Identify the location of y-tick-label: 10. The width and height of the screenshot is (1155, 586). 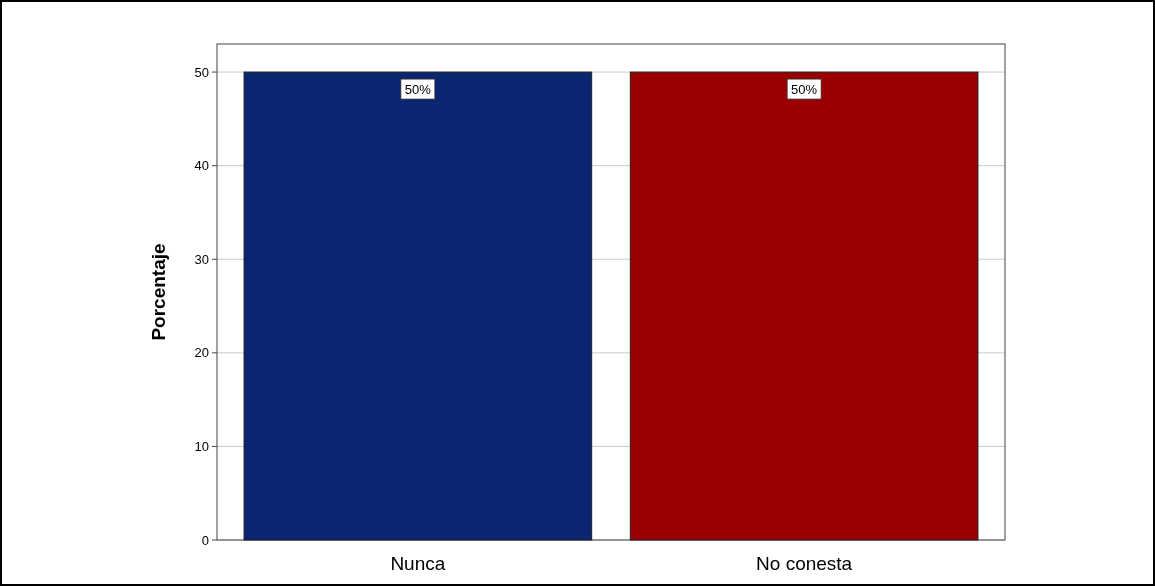
(201, 446).